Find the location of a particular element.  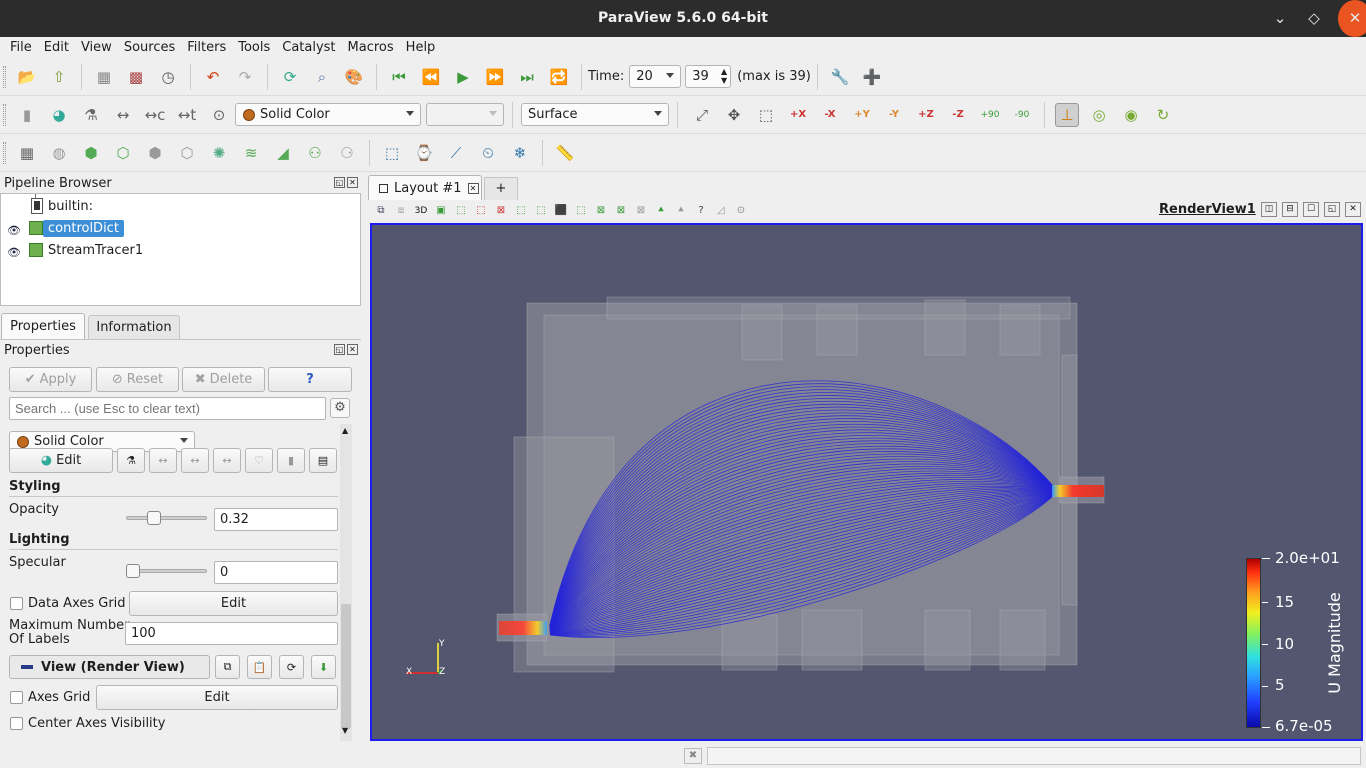

menu-view: View is located at coordinates (96, 47).